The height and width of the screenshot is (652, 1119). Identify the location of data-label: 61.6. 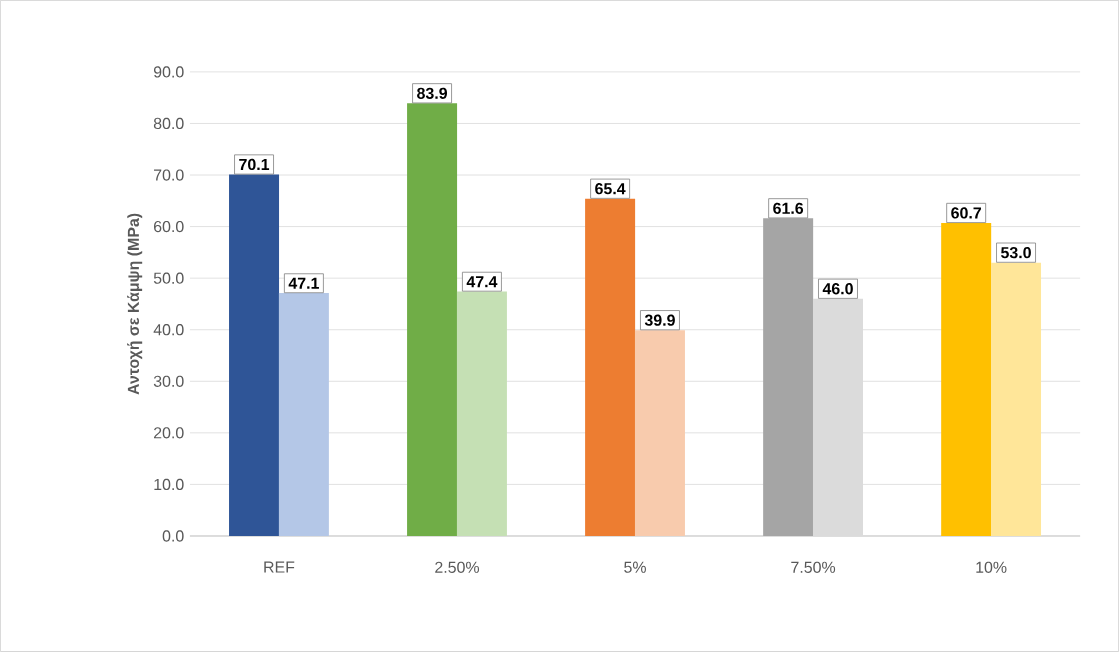
(788, 208).